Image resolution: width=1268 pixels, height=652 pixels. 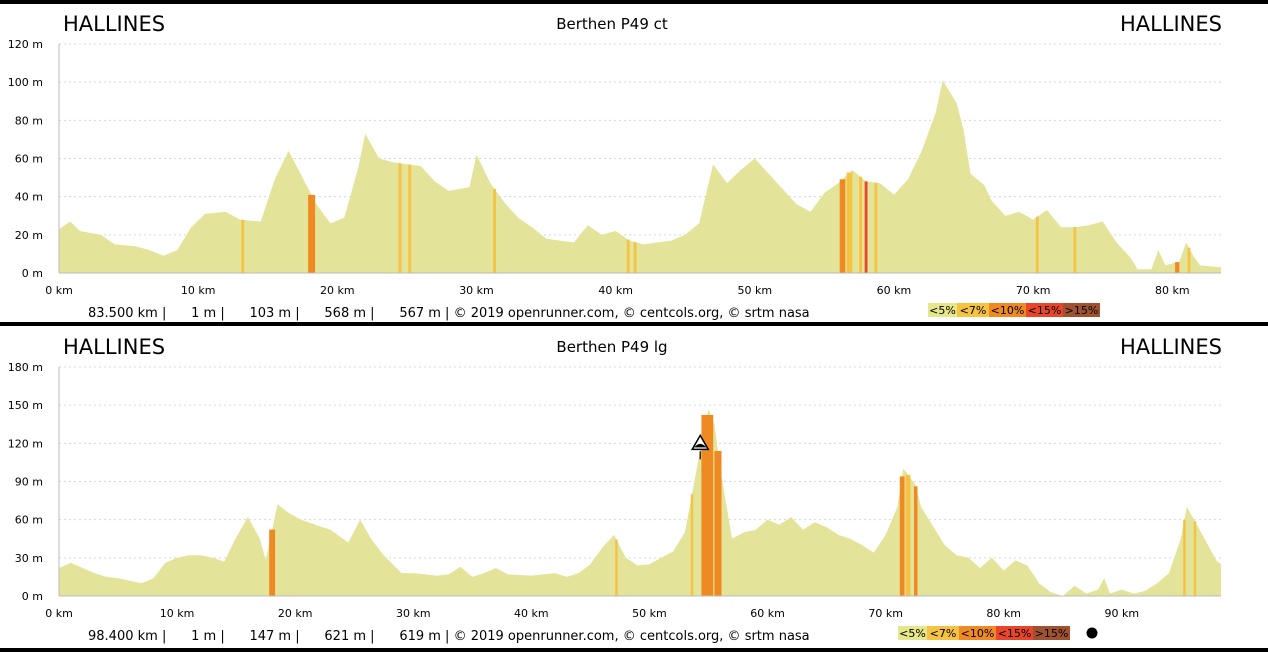 I want to click on x-tick-label: 90 km, so click(x=1122, y=613).